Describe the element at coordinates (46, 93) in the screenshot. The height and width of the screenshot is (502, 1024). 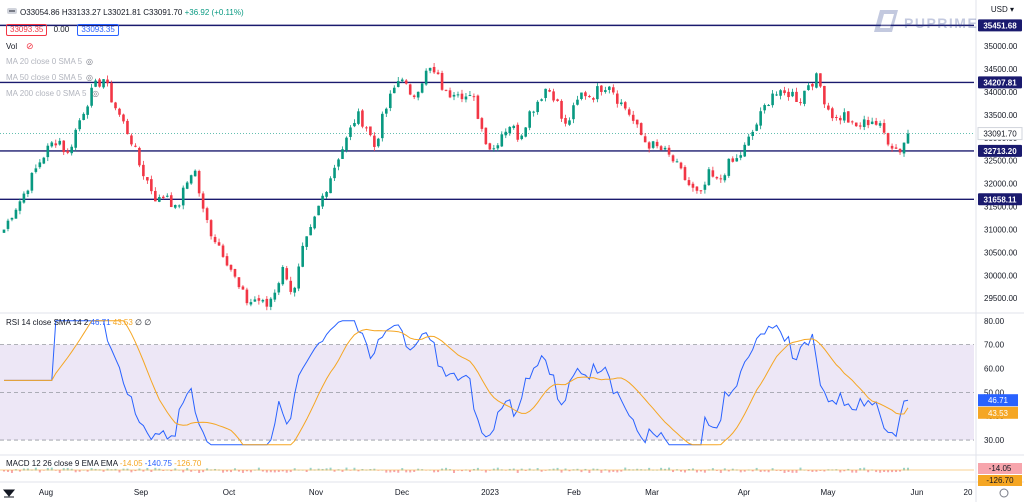
I see `indicator-ma200: MA 200 close 0 SMA 5` at that location.